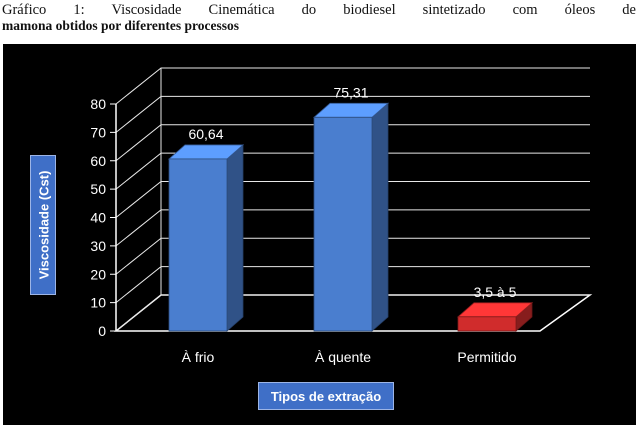 This screenshot has width=640, height=443. I want to click on caption-line-2: mamona obtidos por diferentes processos, so click(121, 25).